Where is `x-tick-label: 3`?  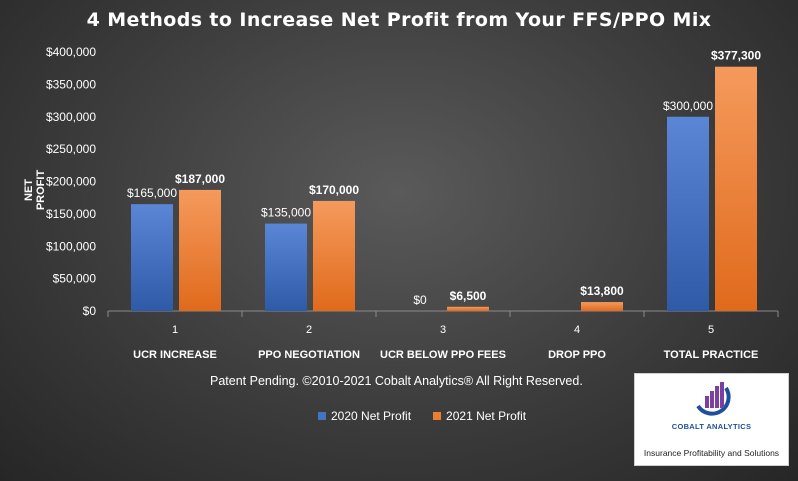
x-tick-label: 3 is located at coordinates (443, 330).